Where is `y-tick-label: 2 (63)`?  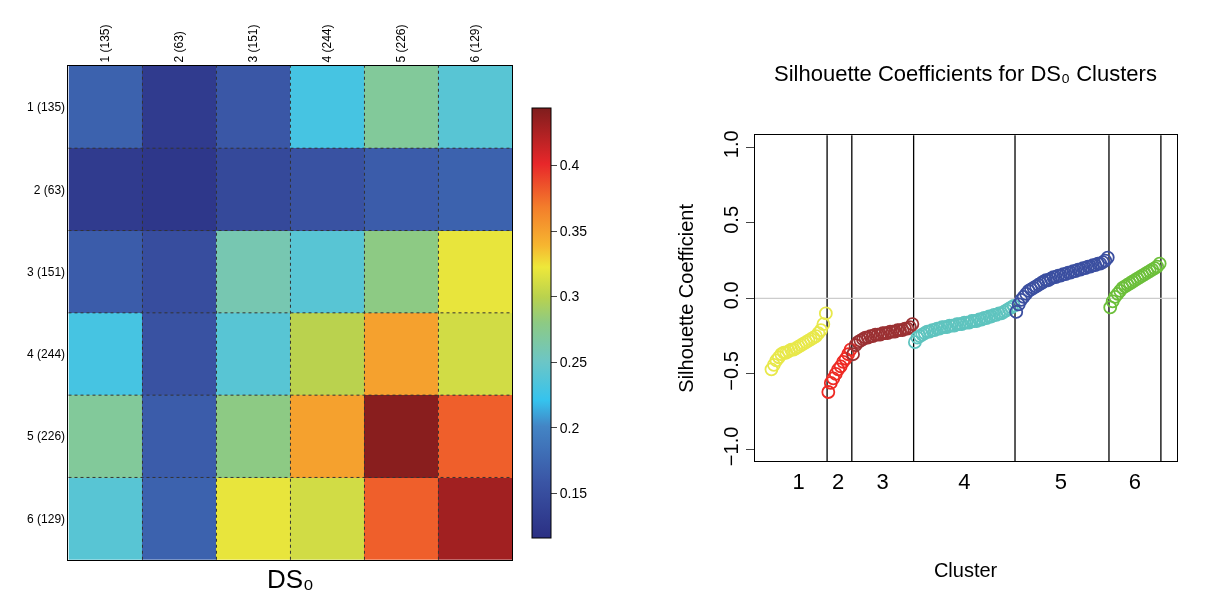
y-tick-label: 2 (63) is located at coordinates (49, 189).